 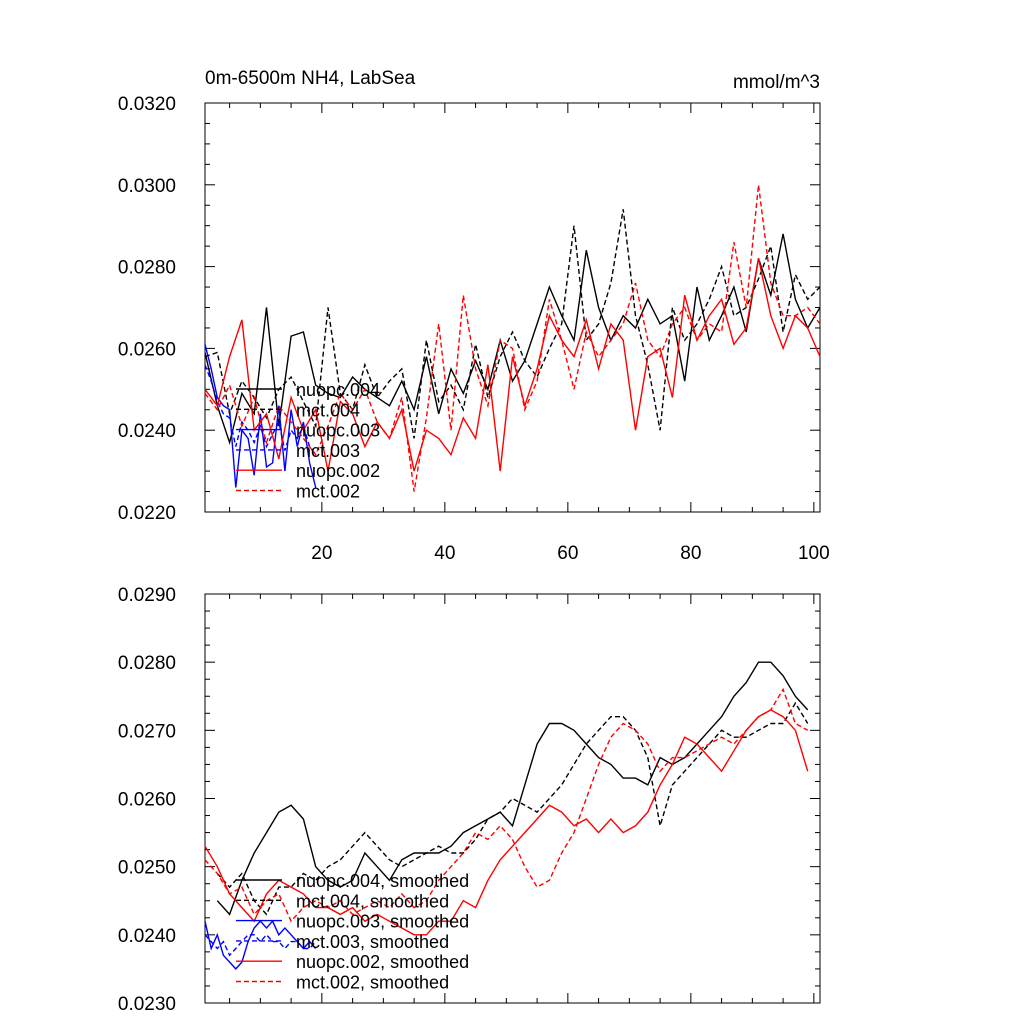 What do you see at coordinates (147, 104) in the screenshot?
I see `y-tick-label: 0.0320` at bounding box center [147, 104].